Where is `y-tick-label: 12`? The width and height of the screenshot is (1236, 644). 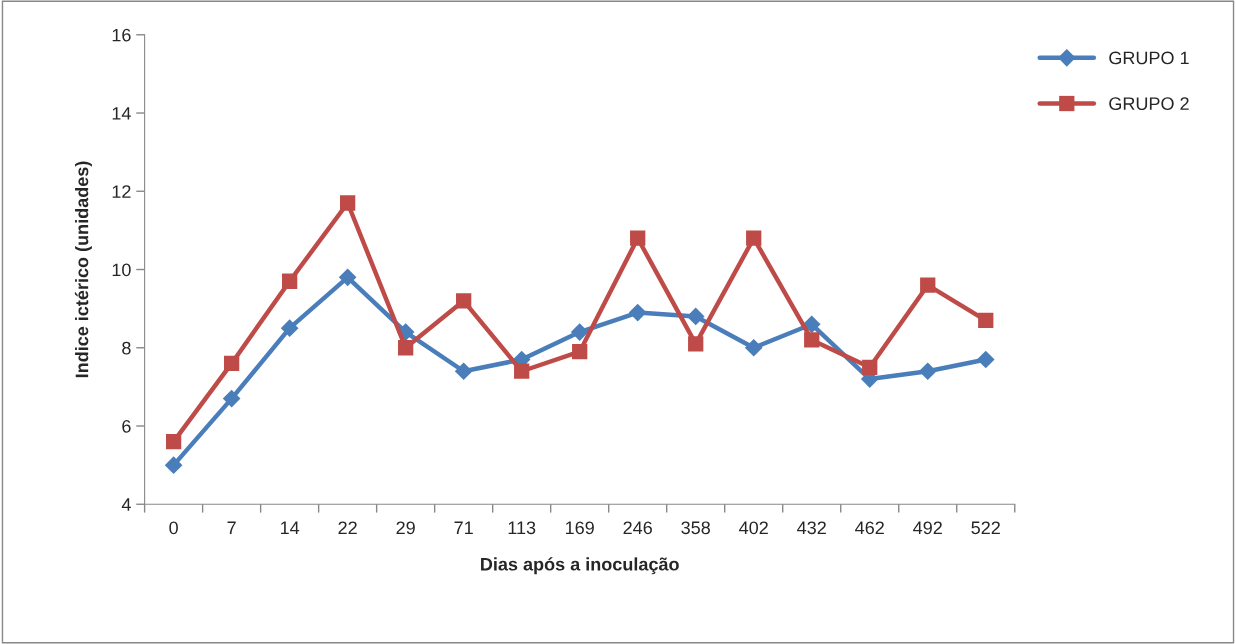 y-tick-label: 12 is located at coordinates (121, 191).